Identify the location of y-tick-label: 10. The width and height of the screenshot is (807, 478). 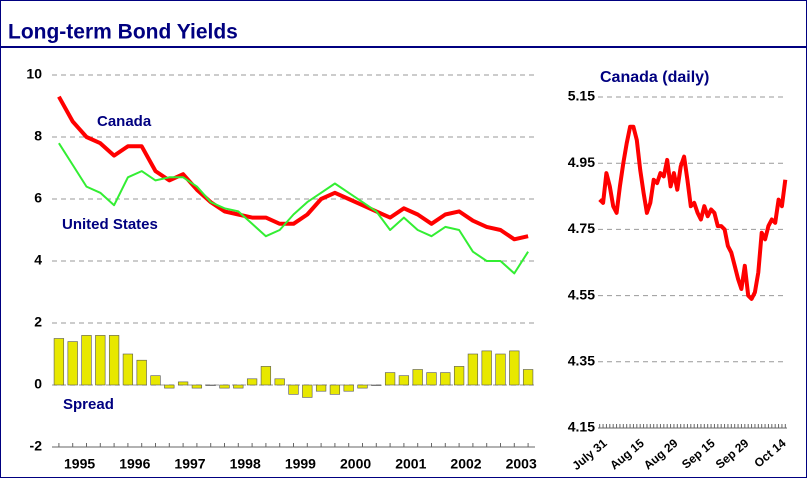
(34, 74).